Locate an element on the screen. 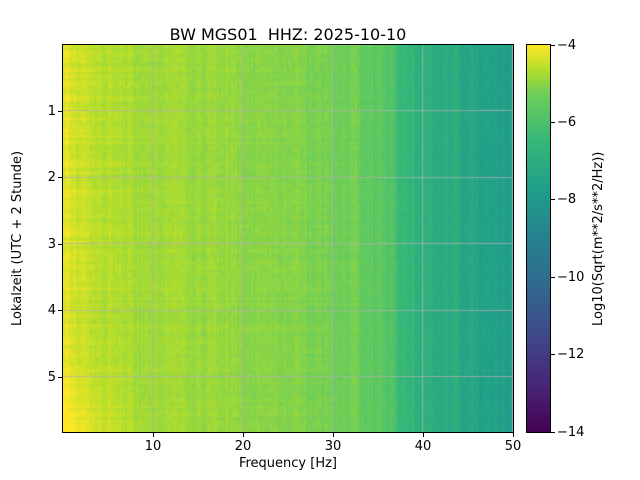 This screenshot has width=640, height=480. colorbar-tick-label: −4 is located at coordinates (567, 45).